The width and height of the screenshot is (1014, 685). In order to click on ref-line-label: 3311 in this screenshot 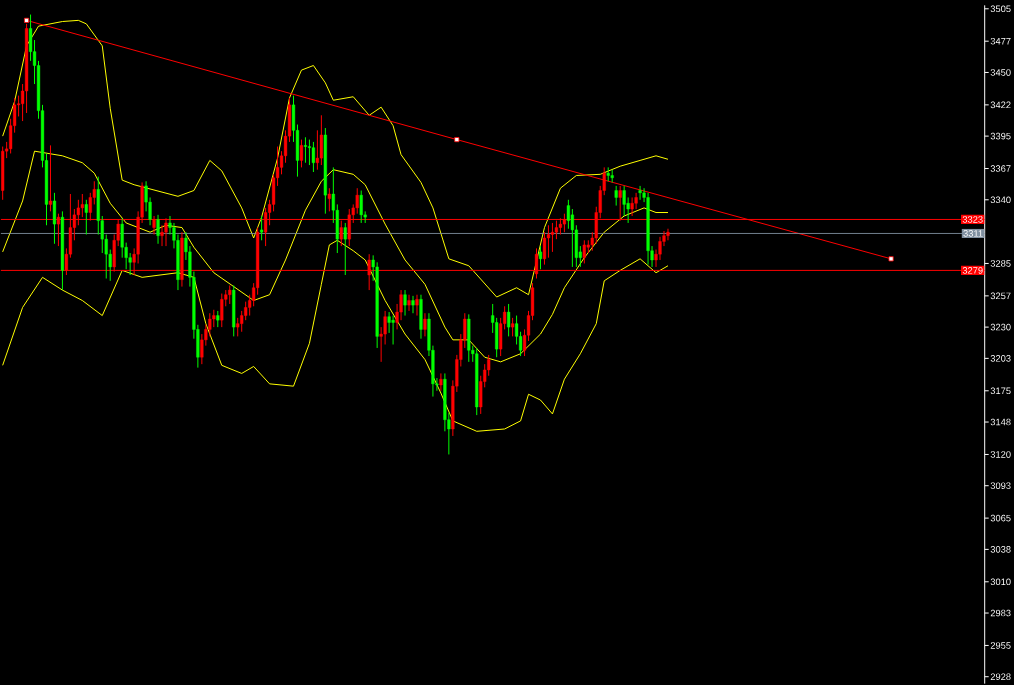, I will do `click(973, 233)`.